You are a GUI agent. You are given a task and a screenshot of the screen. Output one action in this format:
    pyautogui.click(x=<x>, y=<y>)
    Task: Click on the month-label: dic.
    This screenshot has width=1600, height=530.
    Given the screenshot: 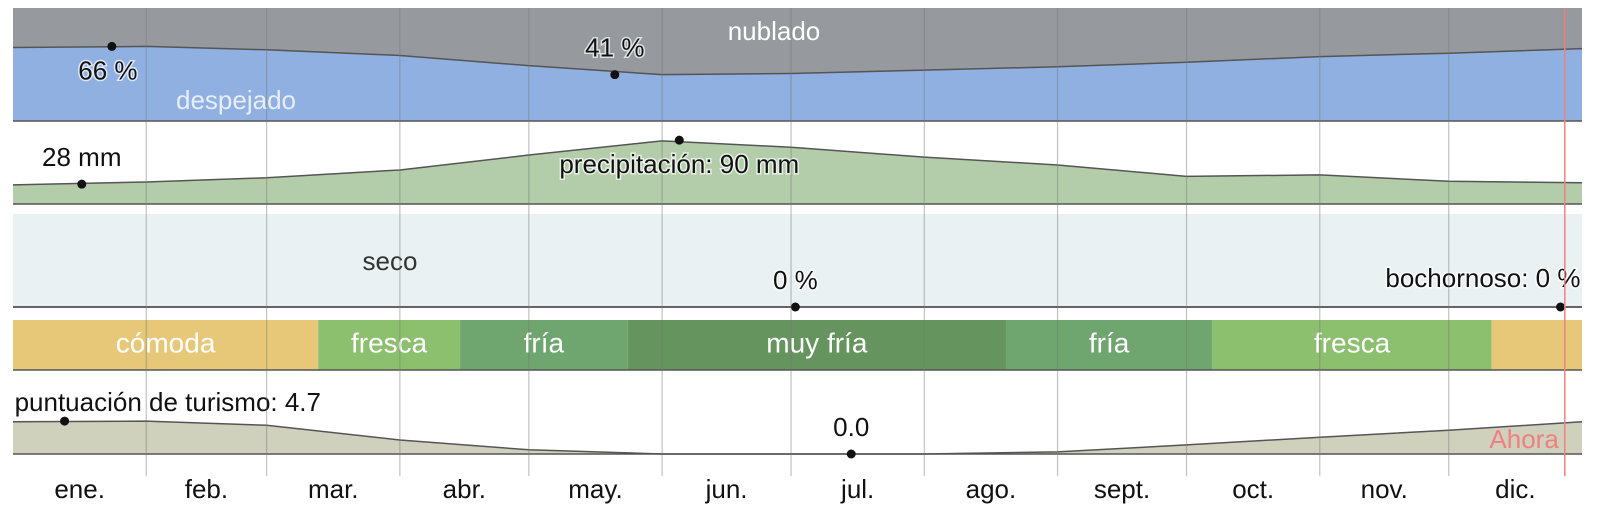 What is the action you would take?
    pyautogui.click(x=1515, y=489)
    